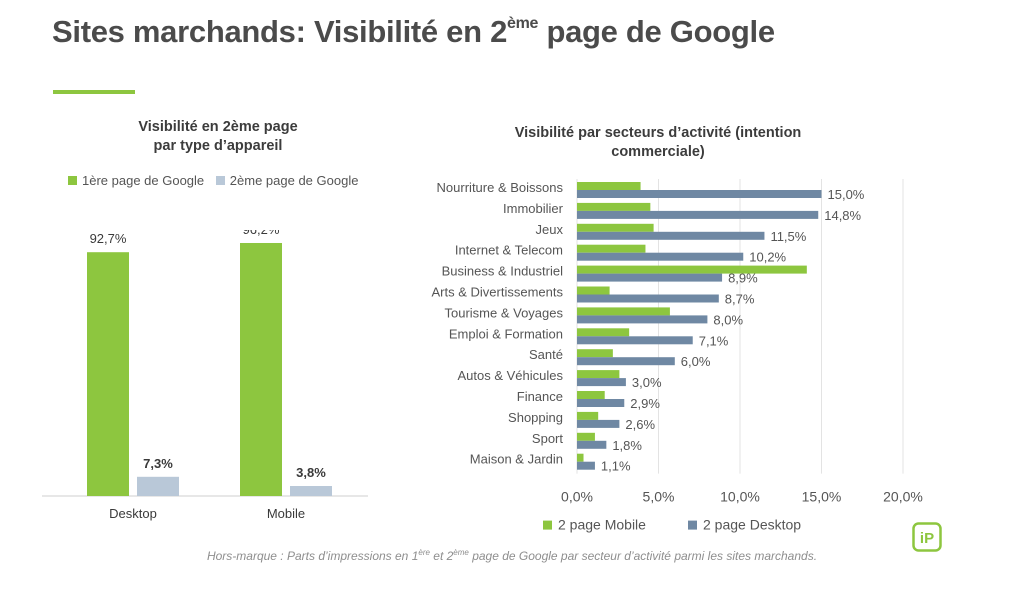 Image resolution: width=1024 pixels, height=590 pixels. What do you see at coordinates (640, 424) in the screenshot?
I see `data-label-shopping-desktop: 2,6%` at bounding box center [640, 424].